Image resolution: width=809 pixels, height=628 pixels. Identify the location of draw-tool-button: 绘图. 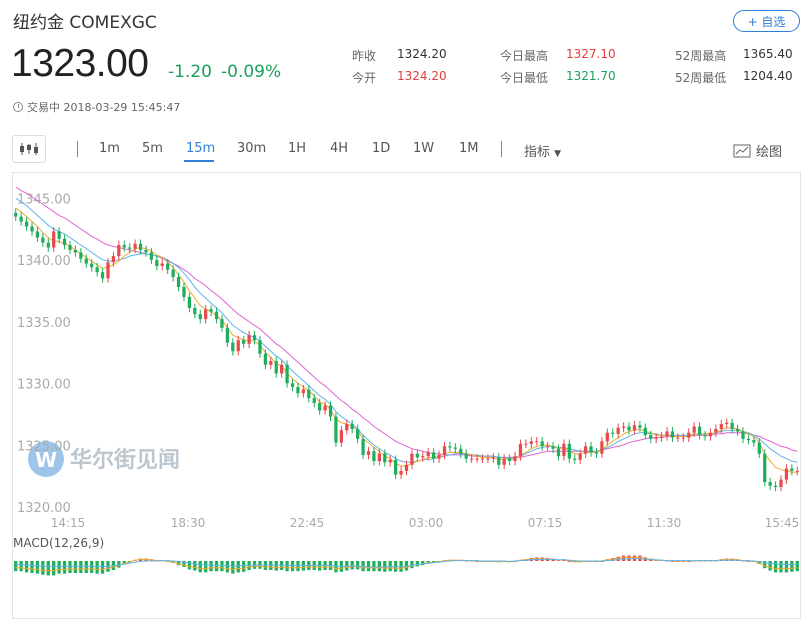
(757, 150).